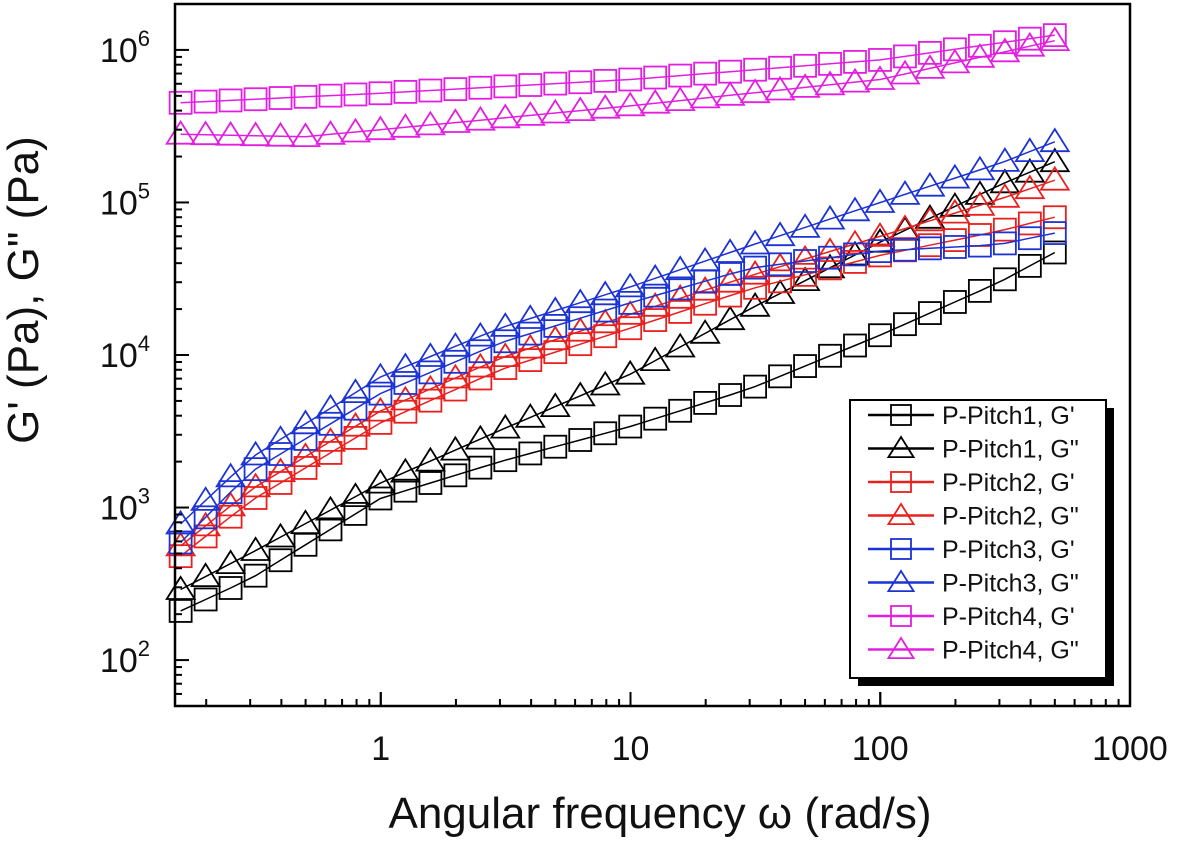 Image resolution: width=1181 pixels, height=844 pixels. What do you see at coordinates (1008, 617) in the screenshot?
I see `legend-label: P-Pitch4, G'` at bounding box center [1008, 617].